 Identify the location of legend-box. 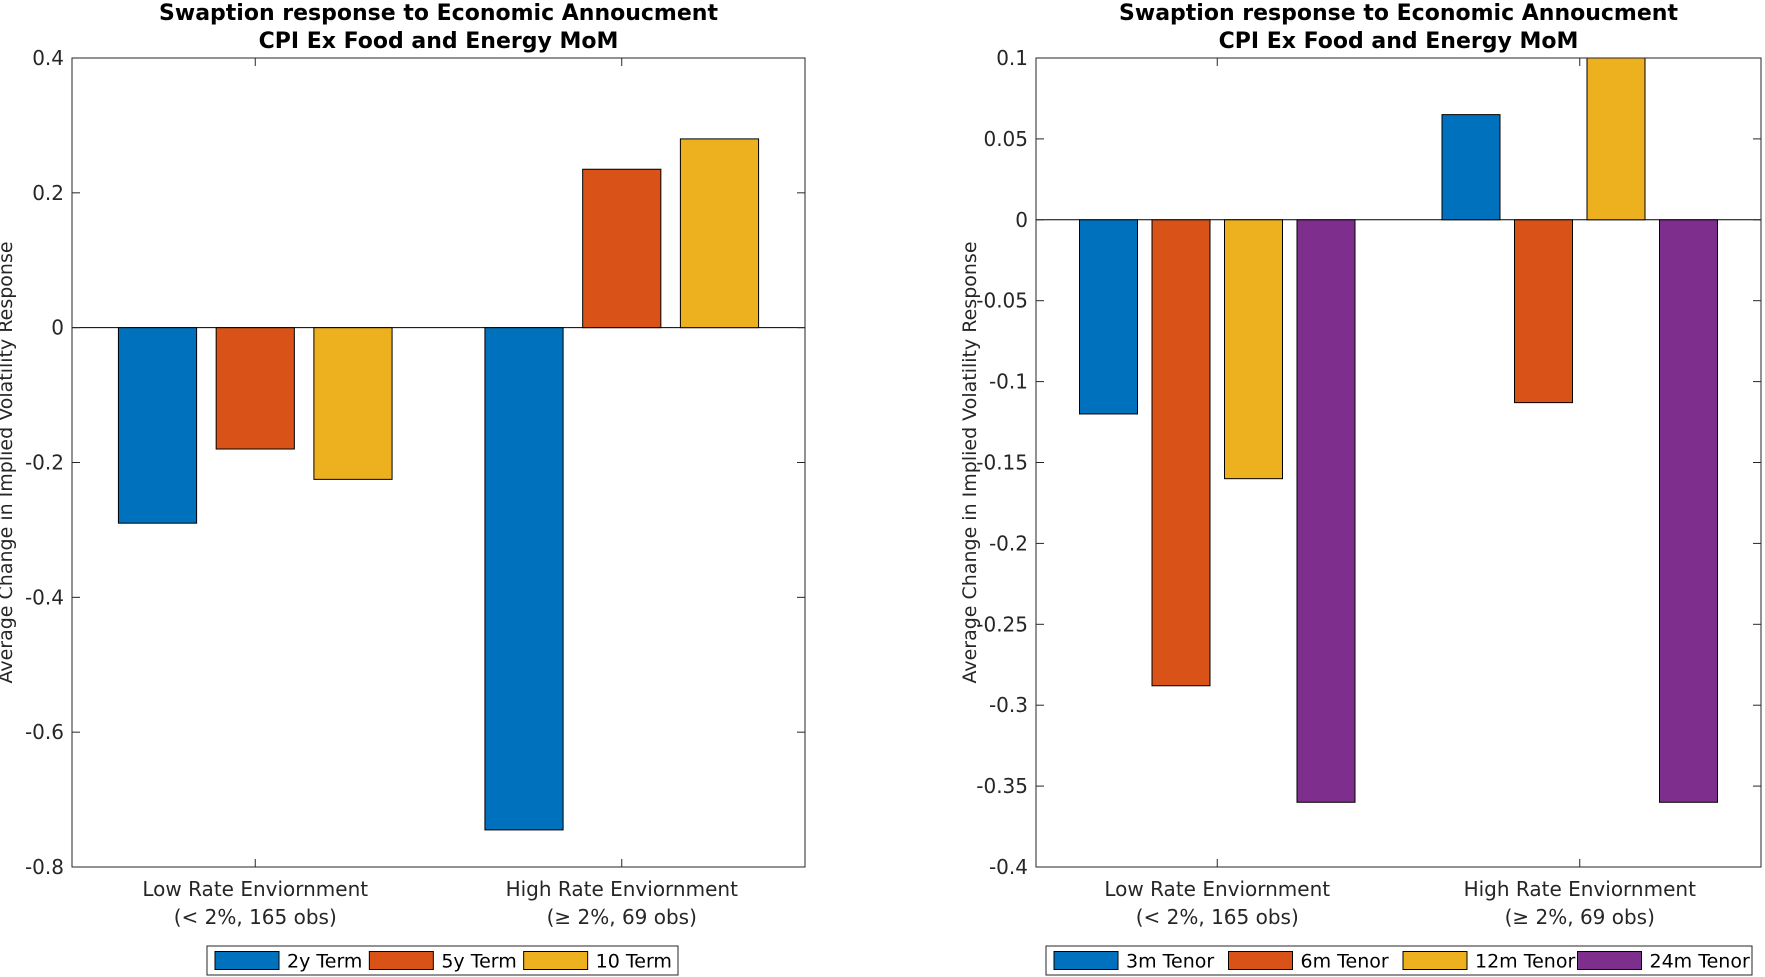
(442, 960).